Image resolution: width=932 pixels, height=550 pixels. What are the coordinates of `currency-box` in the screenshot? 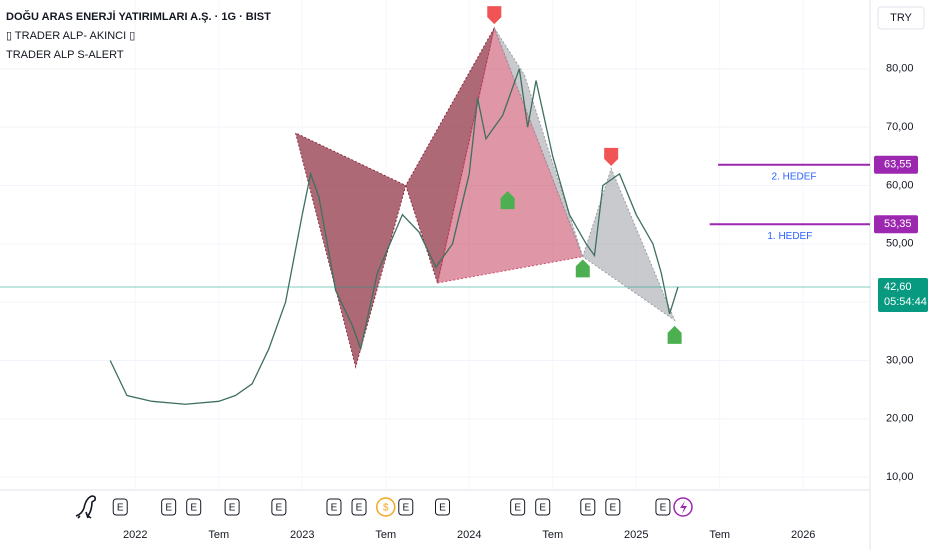 It's located at (901, 18).